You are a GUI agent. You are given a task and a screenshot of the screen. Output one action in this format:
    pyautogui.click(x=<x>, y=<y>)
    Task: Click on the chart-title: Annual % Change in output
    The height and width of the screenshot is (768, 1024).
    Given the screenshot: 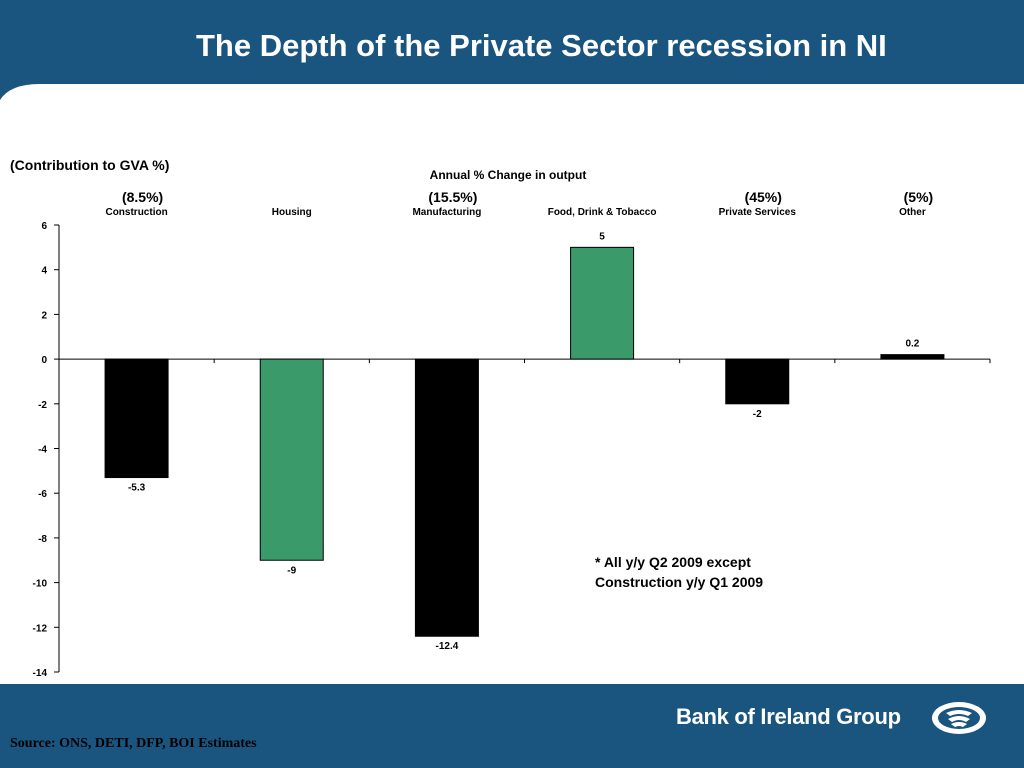 What is the action you would take?
    pyautogui.click(x=508, y=175)
    